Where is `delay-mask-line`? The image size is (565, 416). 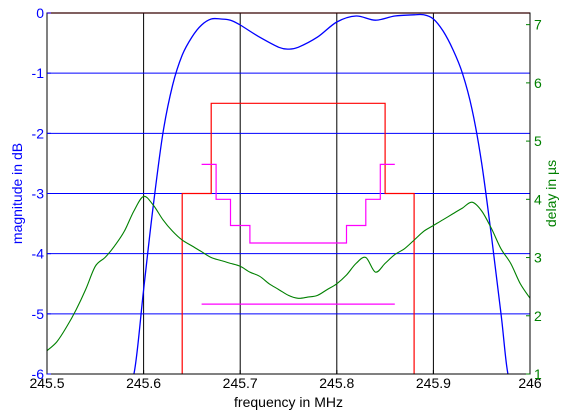 delay-mask-line is located at coordinates (298, 203).